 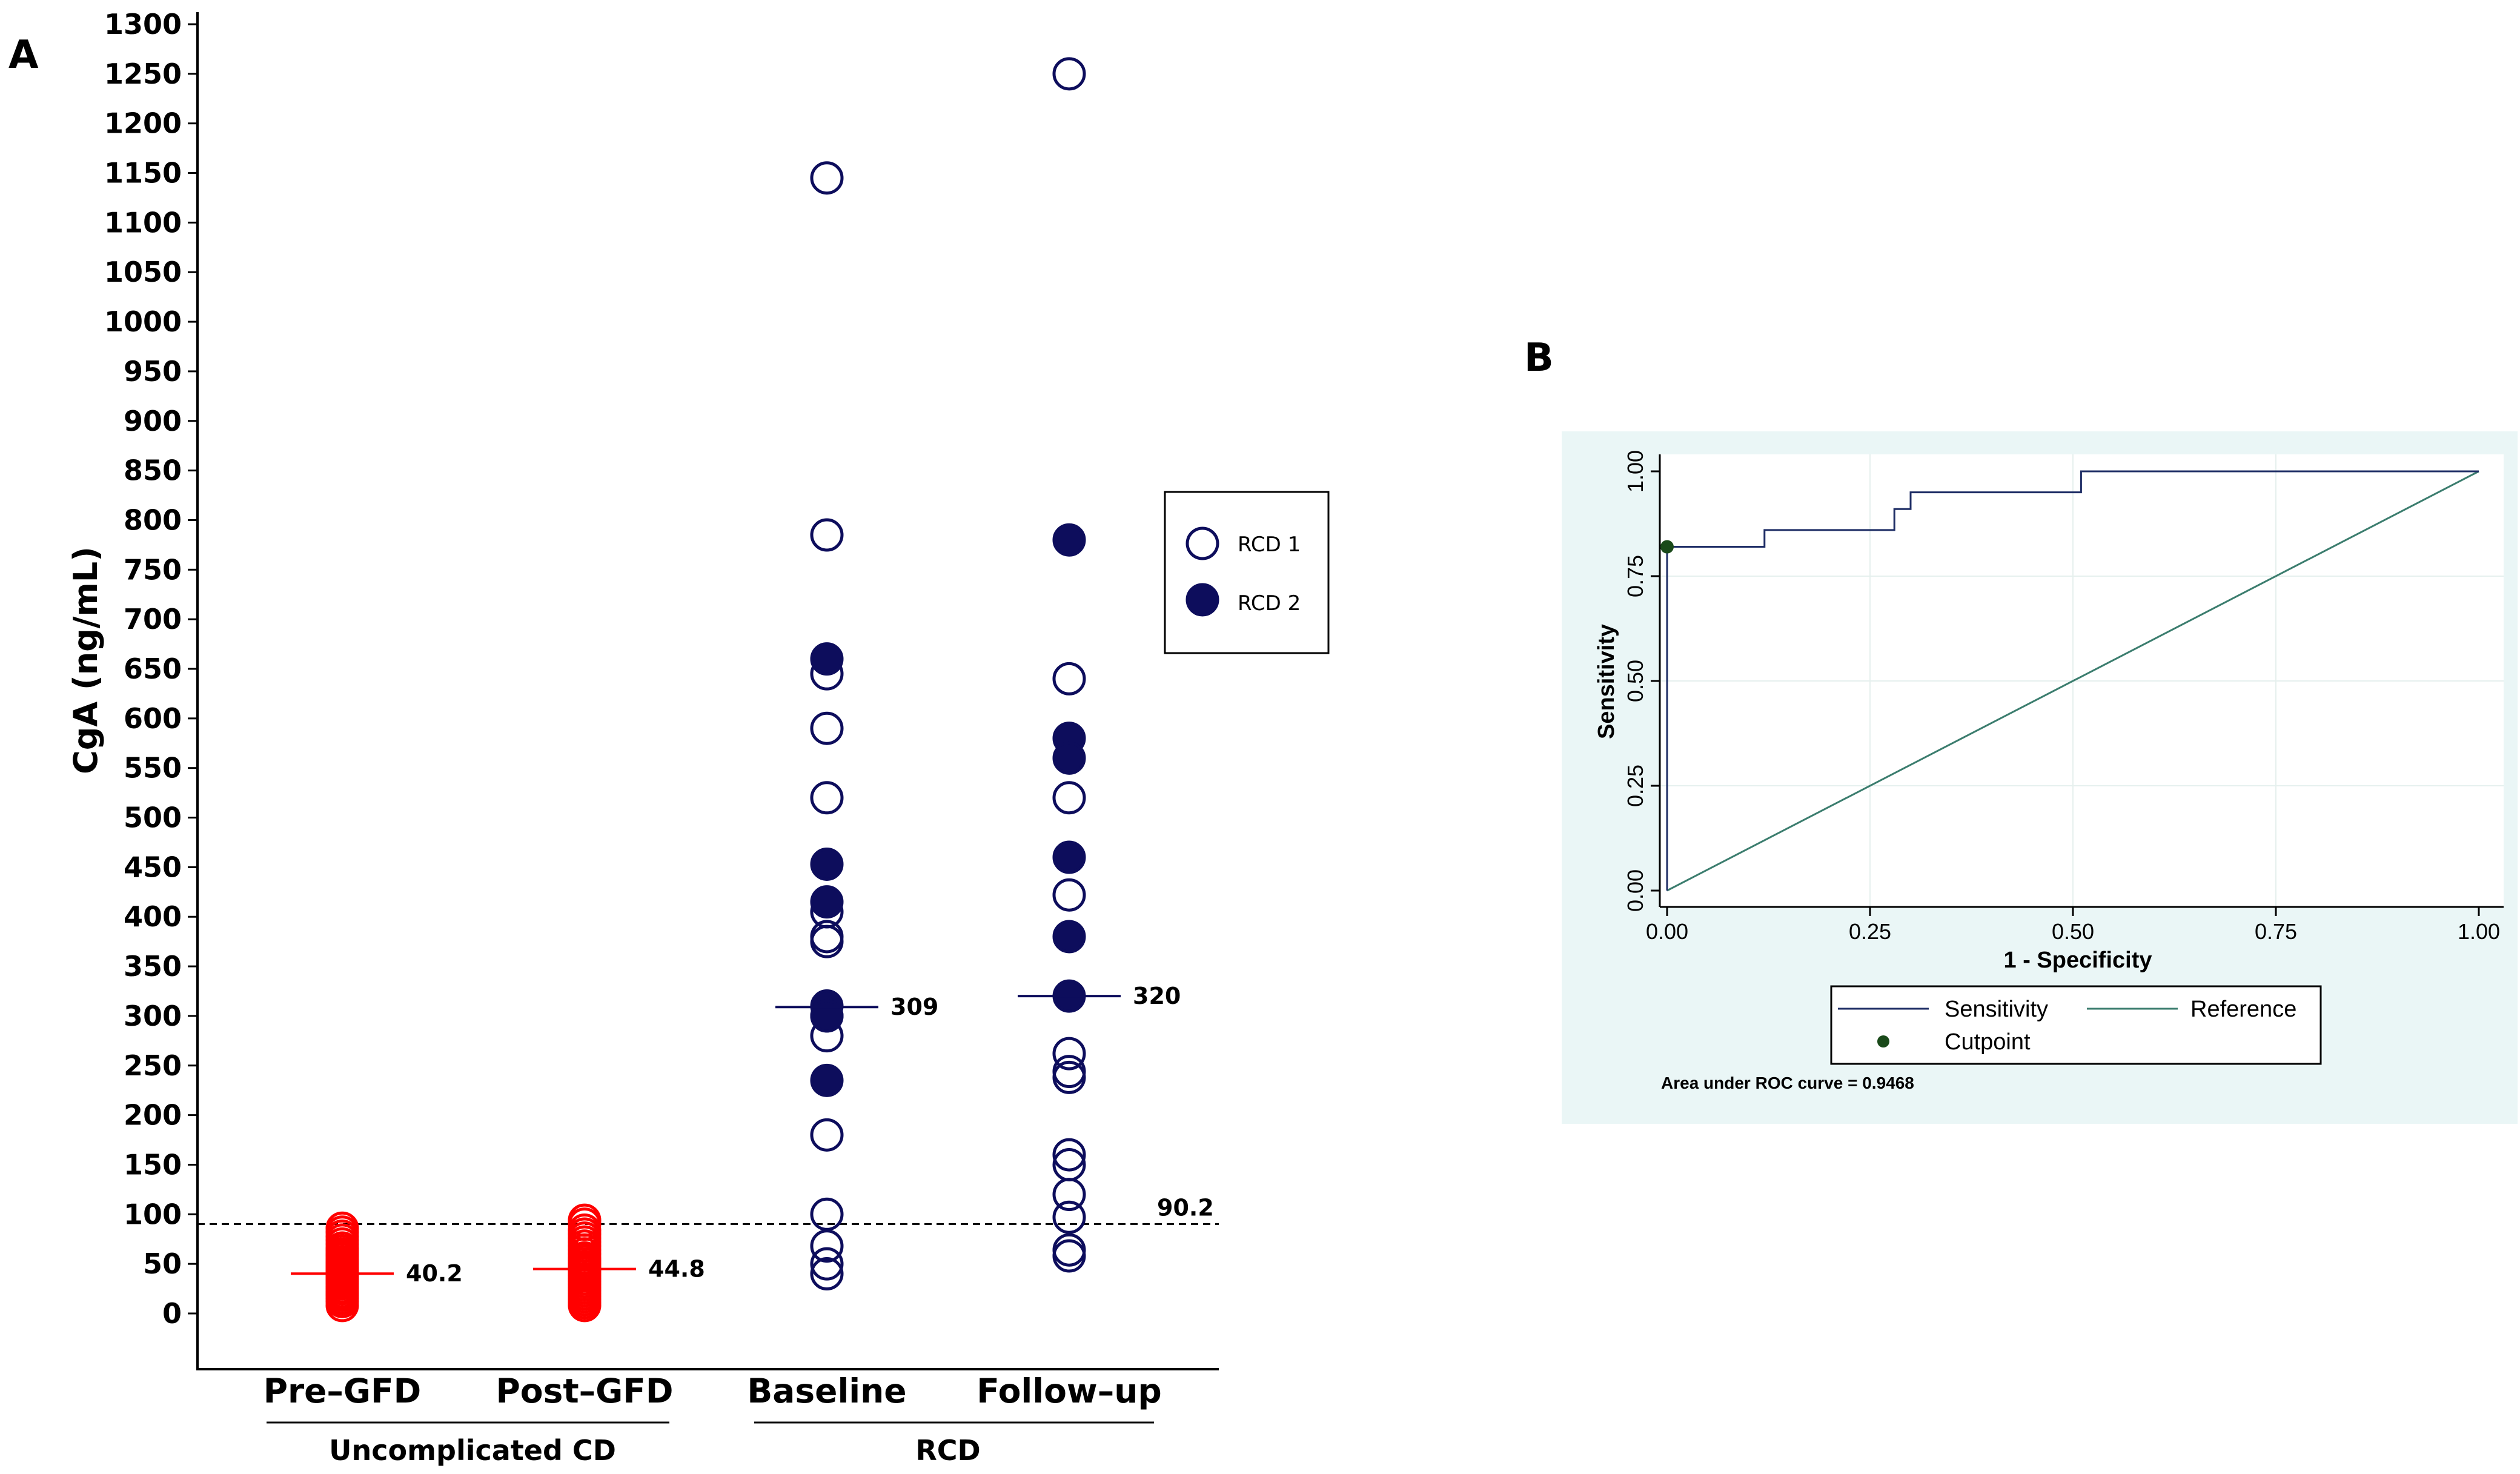 What do you see at coordinates (1667, 547) in the screenshot?
I see `cutpoint-marker` at bounding box center [1667, 547].